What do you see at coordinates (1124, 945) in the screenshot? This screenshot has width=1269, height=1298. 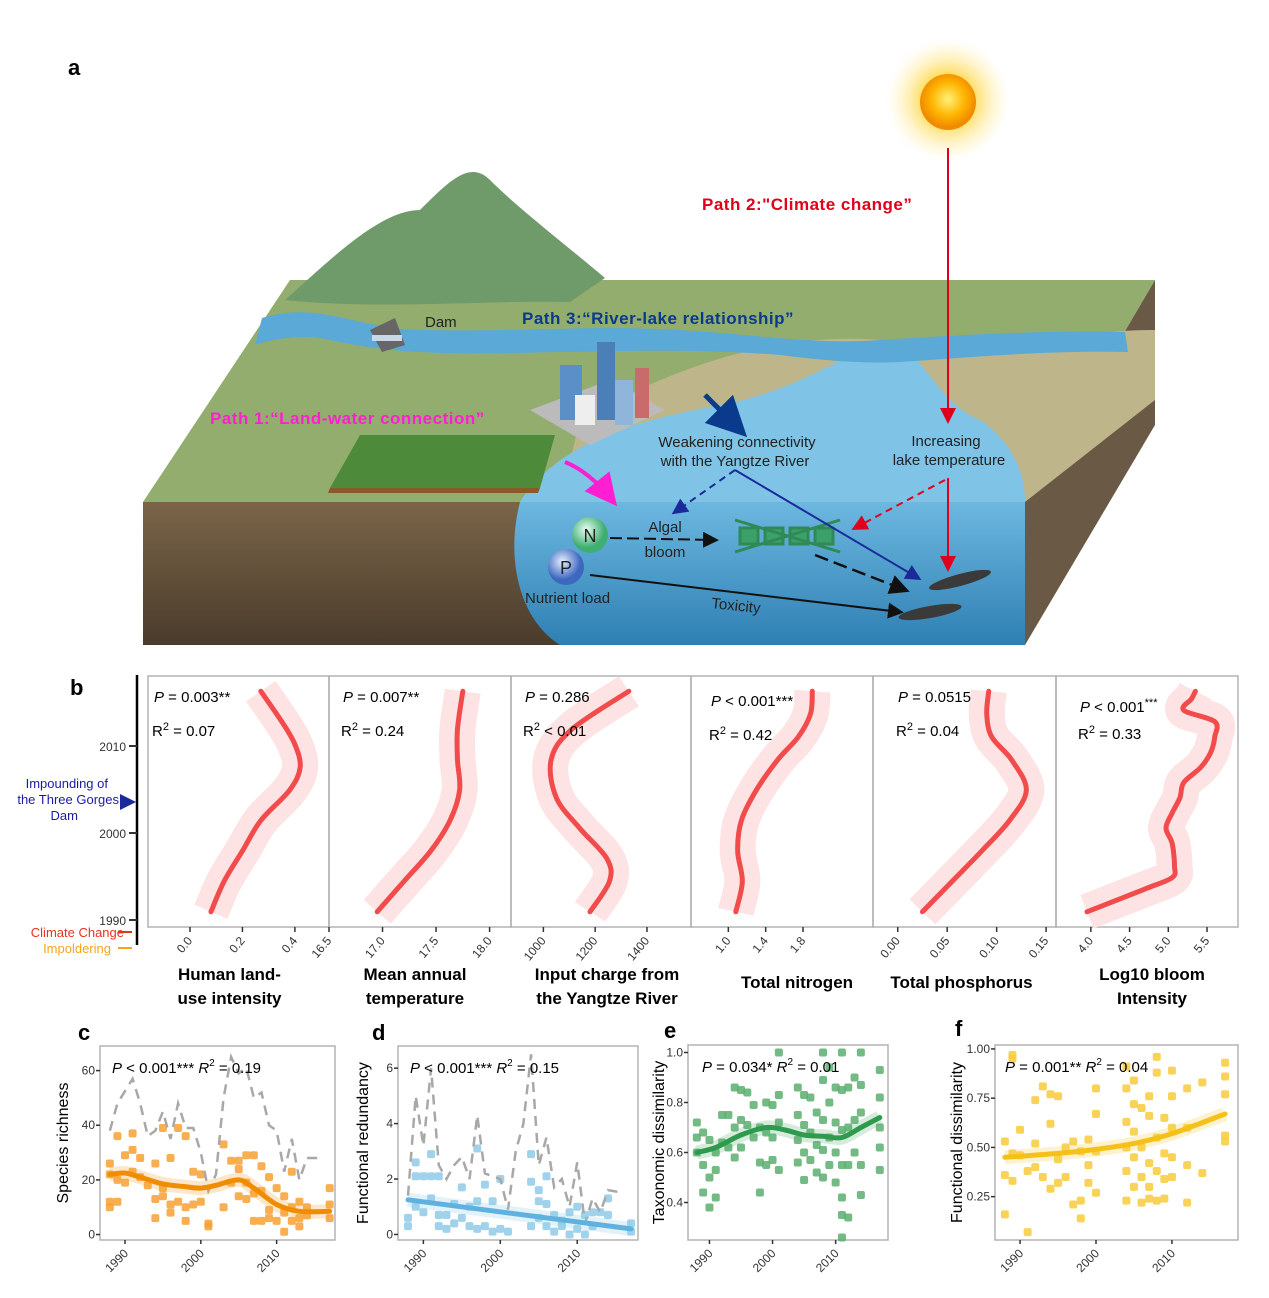 I see `x-tick-label: 4.5` at bounding box center [1124, 945].